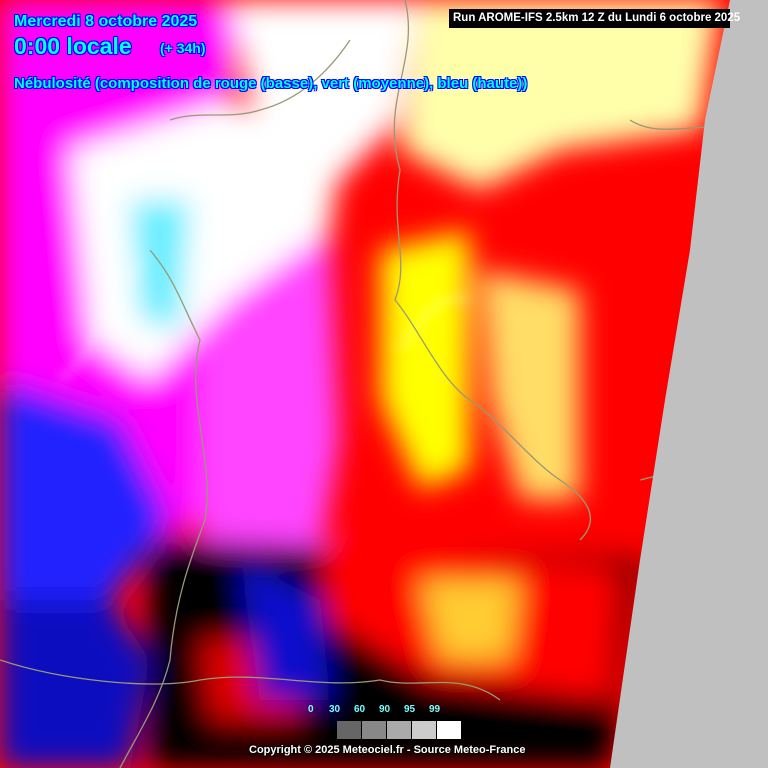  What do you see at coordinates (311, 709) in the screenshot?
I see `legend-label: 0` at bounding box center [311, 709].